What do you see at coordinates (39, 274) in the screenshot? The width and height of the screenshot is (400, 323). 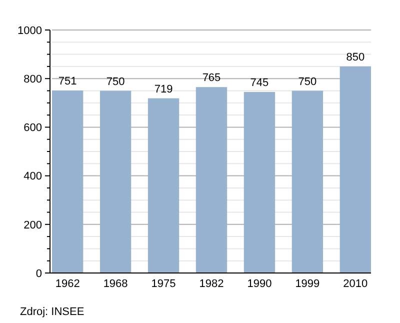 I see `y-tick-label: 0` at bounding box center [39, 274].